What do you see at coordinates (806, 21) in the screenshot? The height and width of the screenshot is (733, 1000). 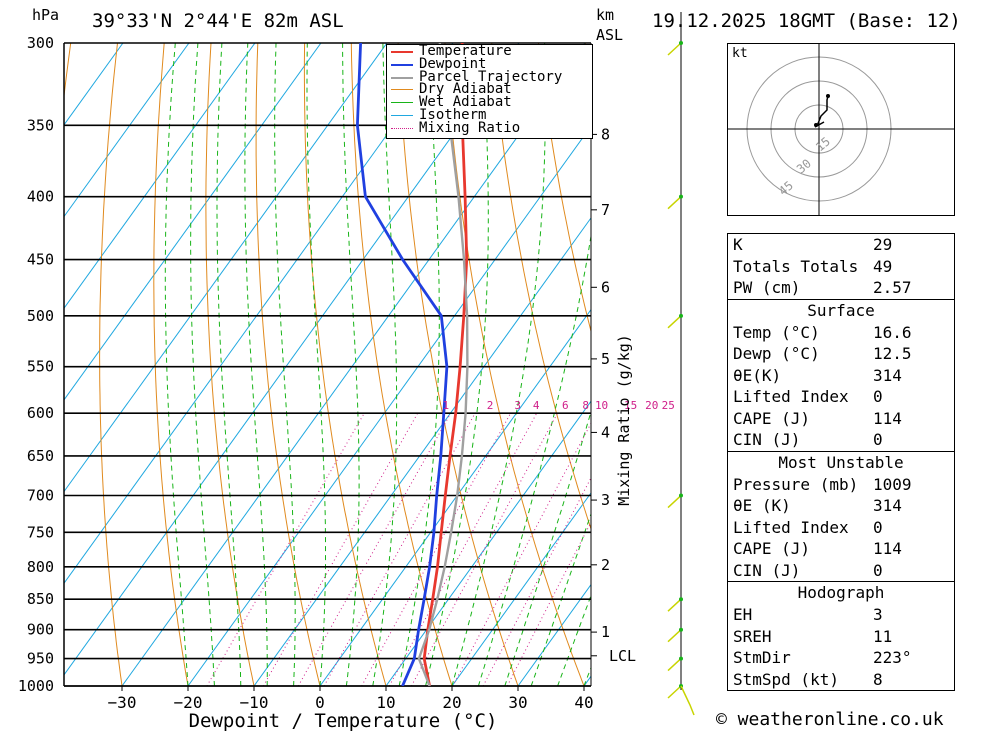 I see `datetime-title: 19.12.2025 18GMT (Base: 12)` at bounding box center [806, 21].